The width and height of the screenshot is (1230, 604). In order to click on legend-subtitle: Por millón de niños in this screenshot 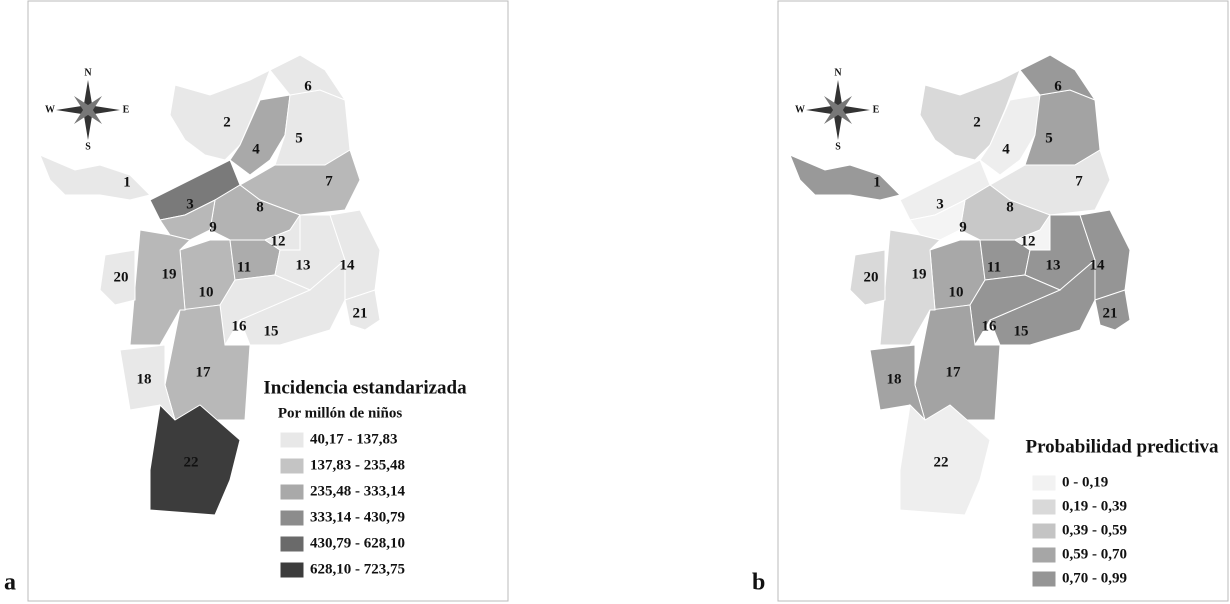, I will do `click(340, 413)`.